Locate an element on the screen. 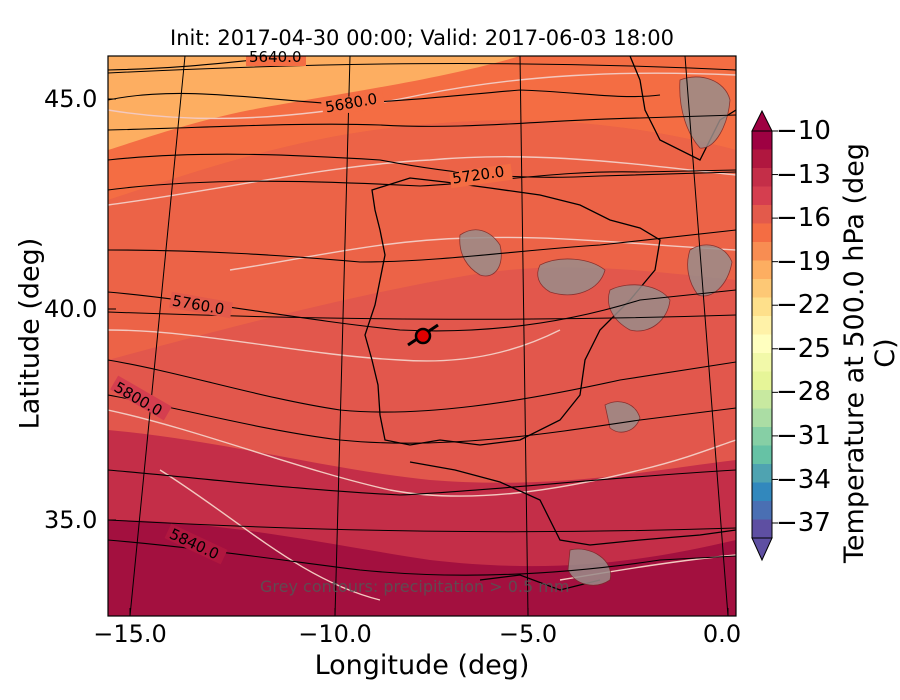 Image resolution: width=900 pixels, height=700 pixels. y-tick-label: 40.0 is located at coordinates (71, 309).